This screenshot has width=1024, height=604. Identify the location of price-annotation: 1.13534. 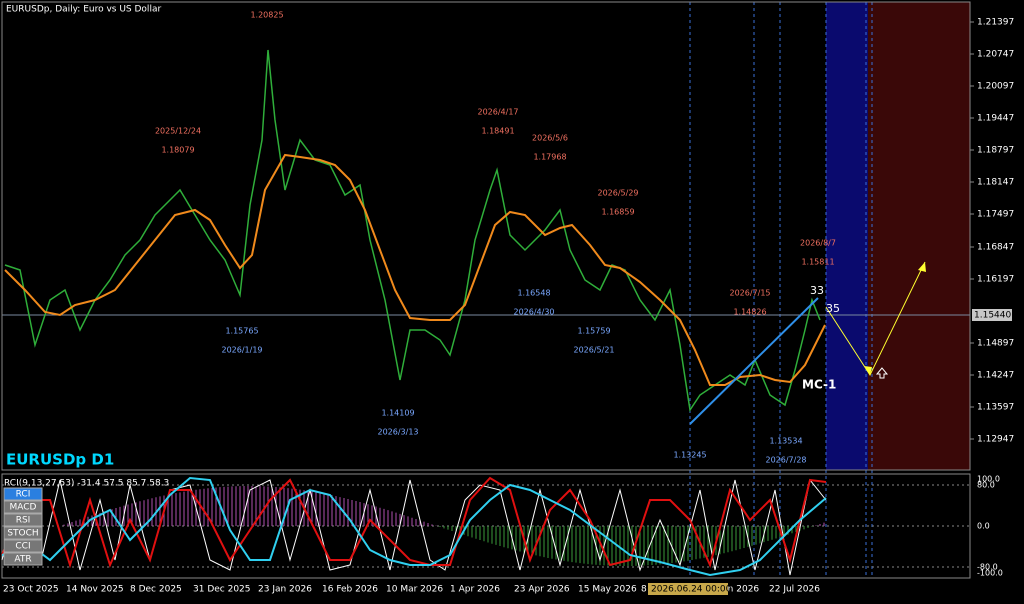
(785, 441).